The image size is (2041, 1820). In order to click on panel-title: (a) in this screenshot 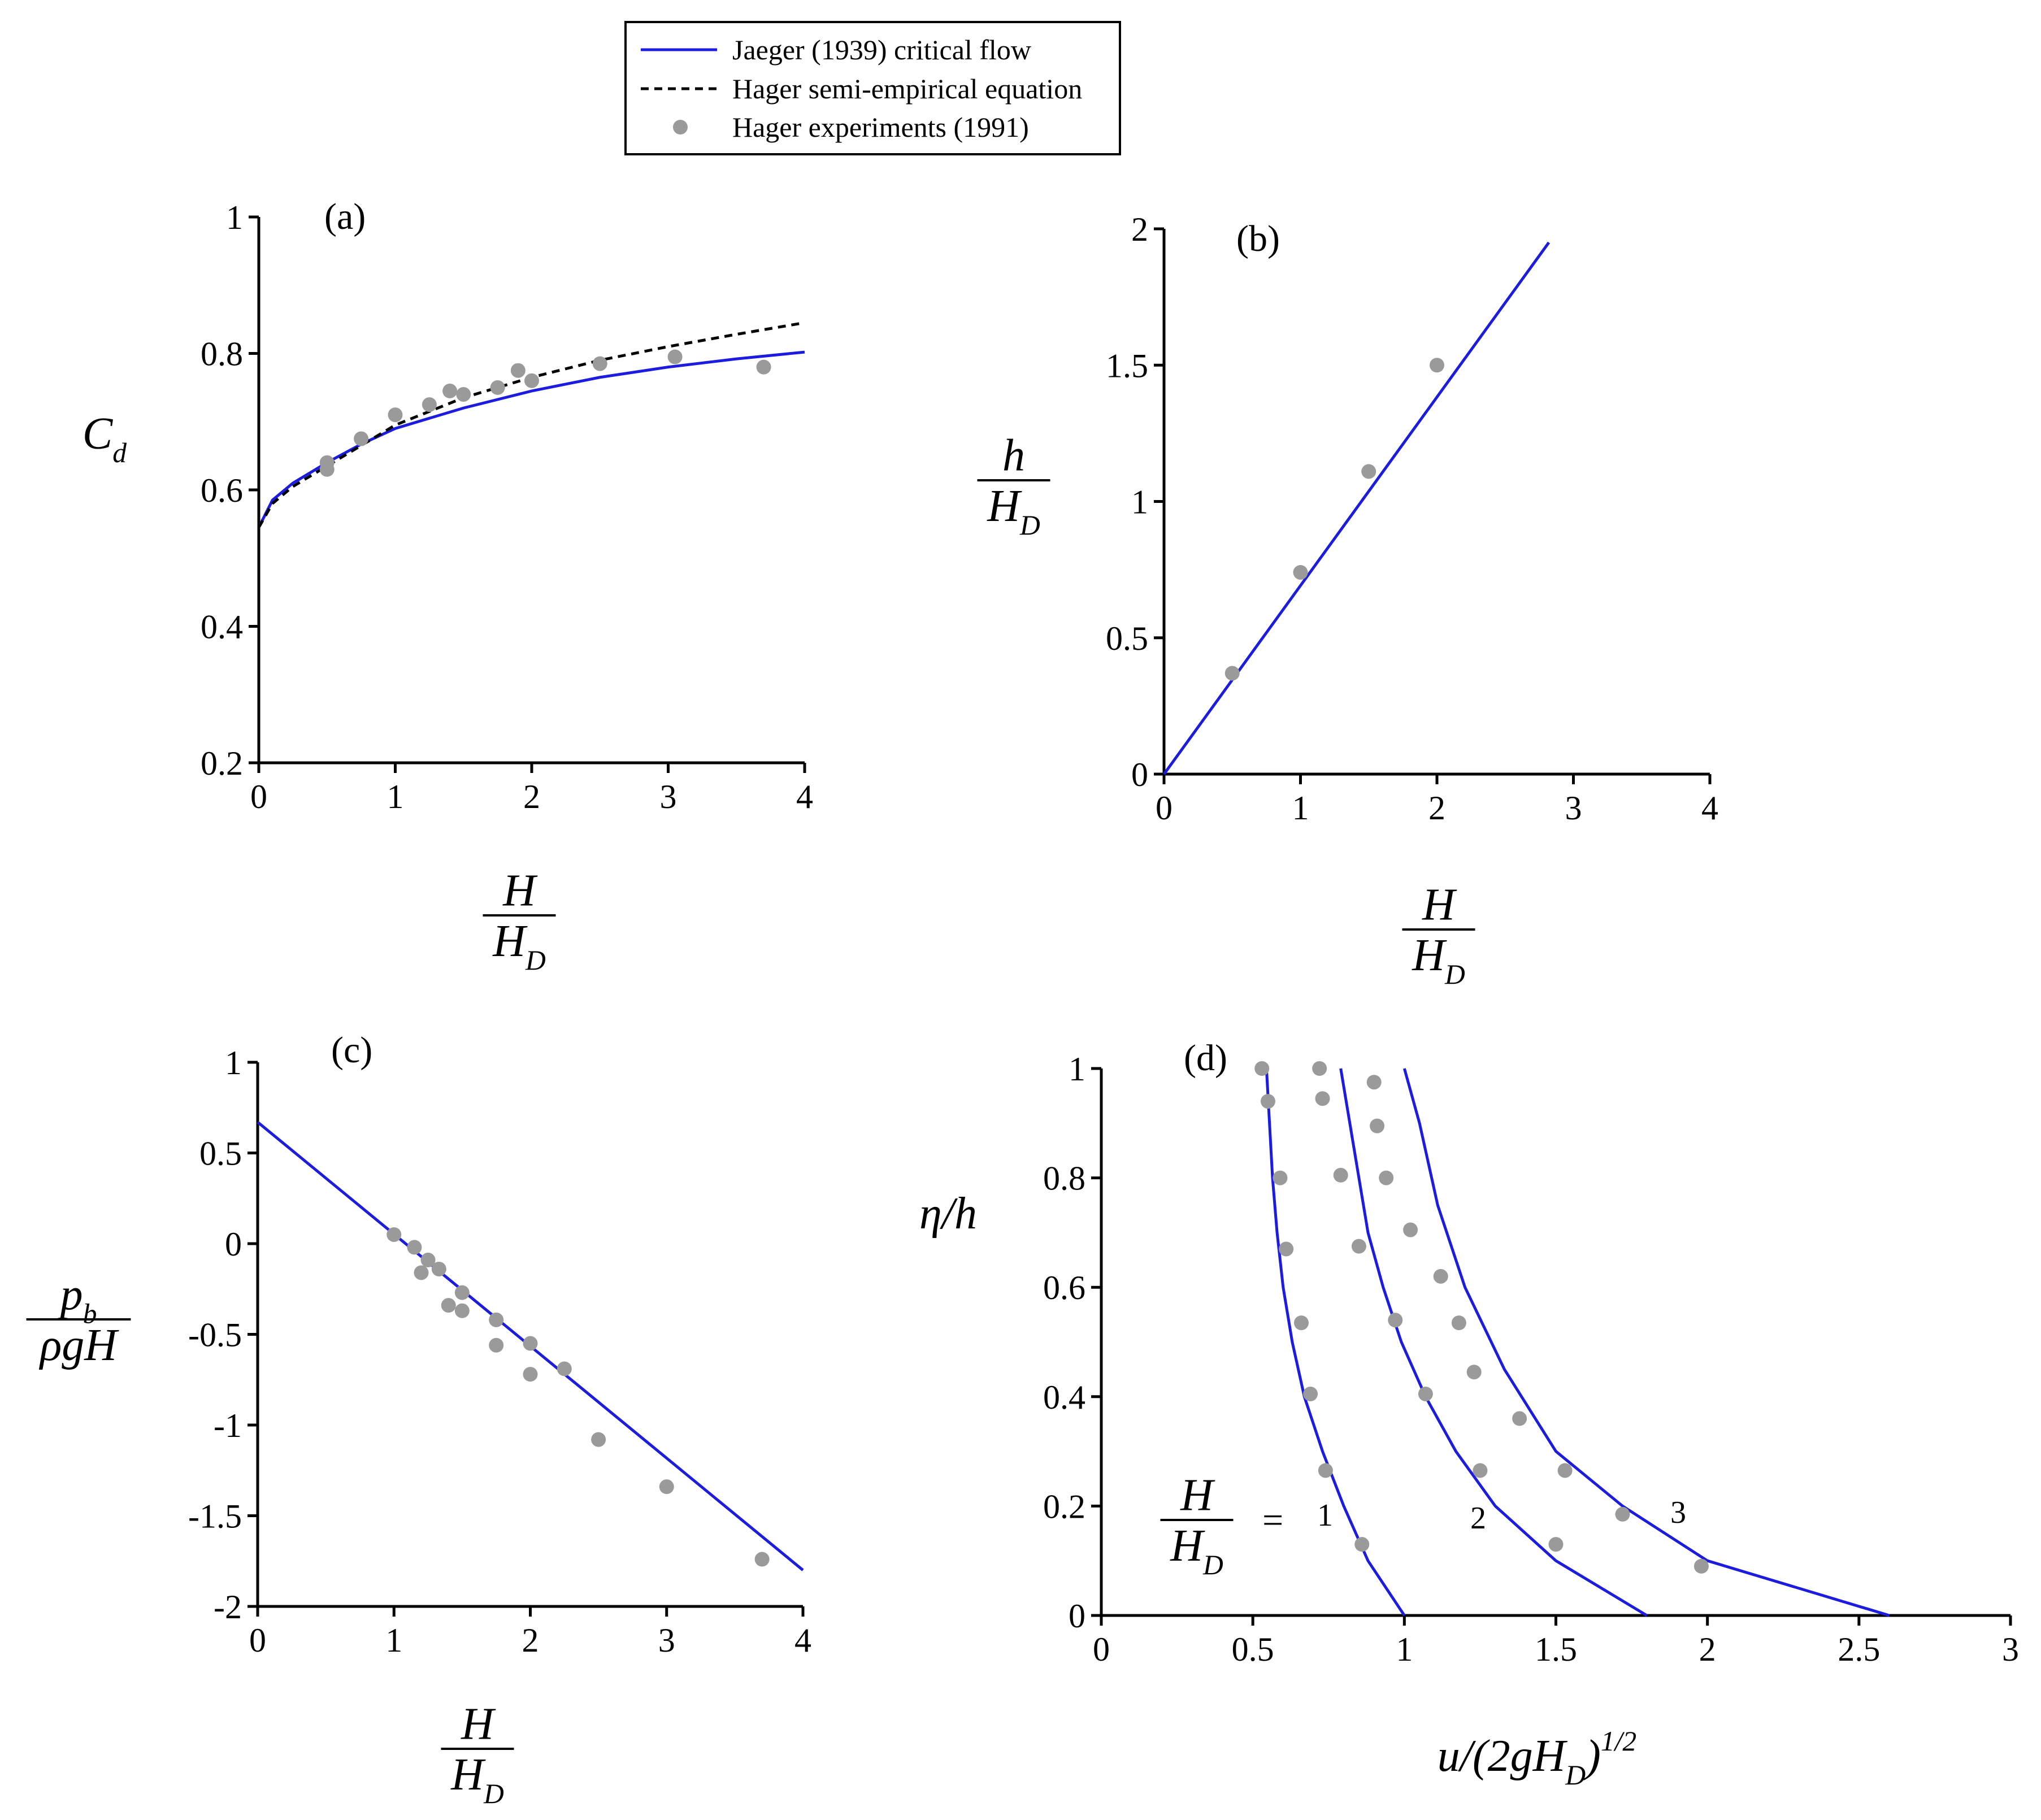, I will do `click(345, 216)`.